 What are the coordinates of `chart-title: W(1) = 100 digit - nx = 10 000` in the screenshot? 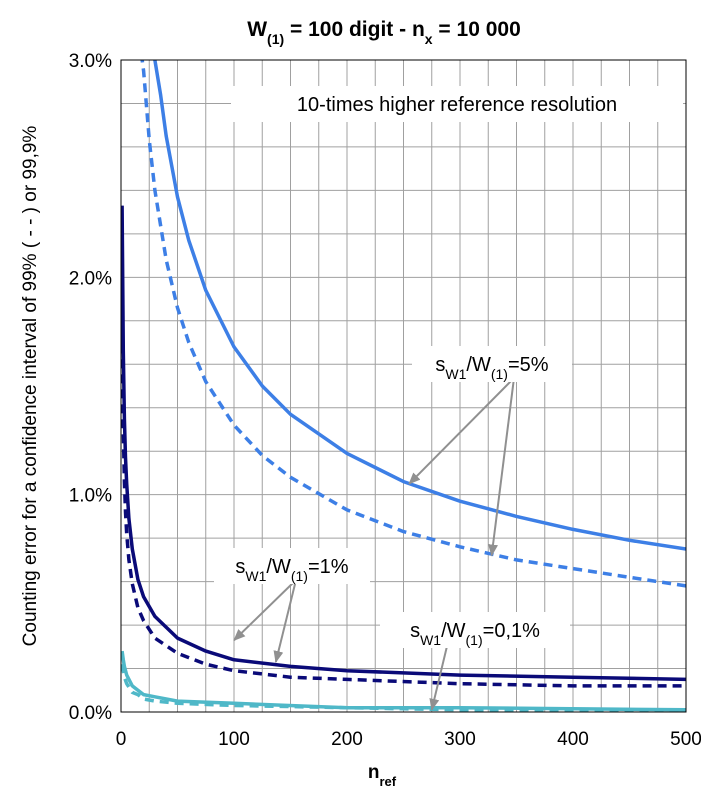 It's located at (384, 32).